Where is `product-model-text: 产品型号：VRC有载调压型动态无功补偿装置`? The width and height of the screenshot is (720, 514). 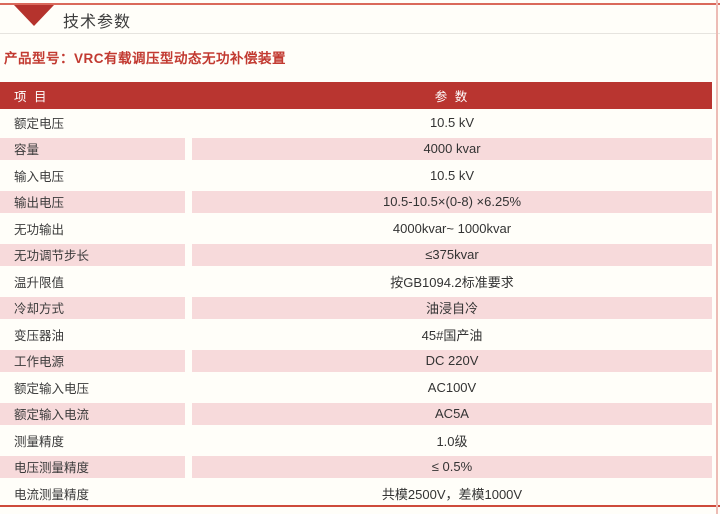 product-model-text: 产品型号：VRC有载调压型动态无功补偿装置 is located at coordinates (145, 58).